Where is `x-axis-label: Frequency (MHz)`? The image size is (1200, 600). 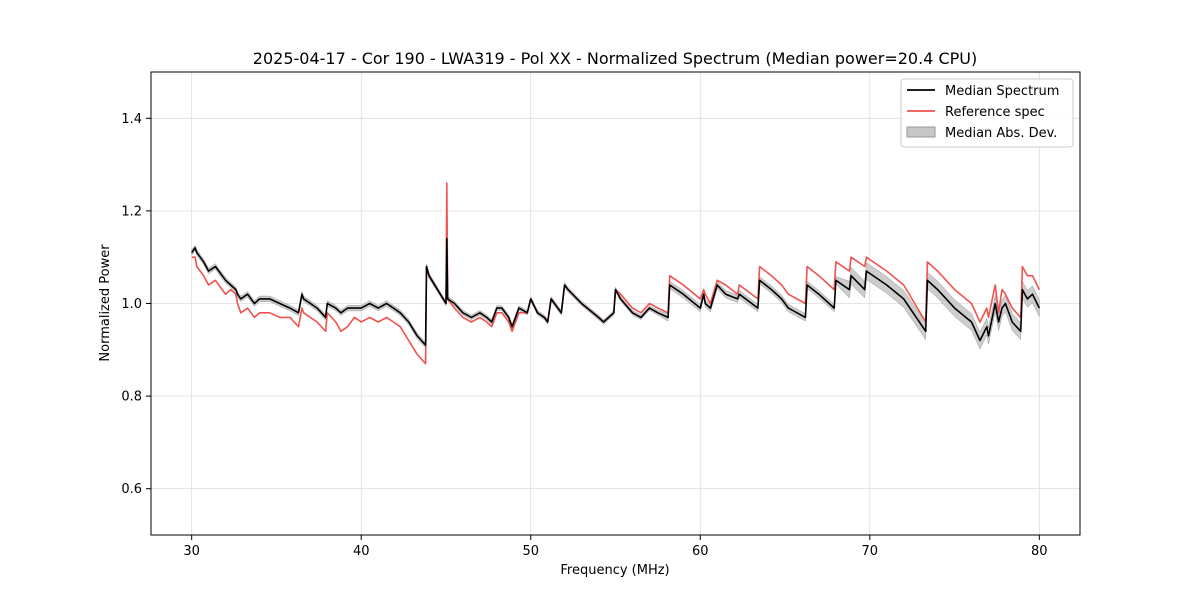
x-axis-label: Frequency (MHz) is located at coordinates (614, 570).